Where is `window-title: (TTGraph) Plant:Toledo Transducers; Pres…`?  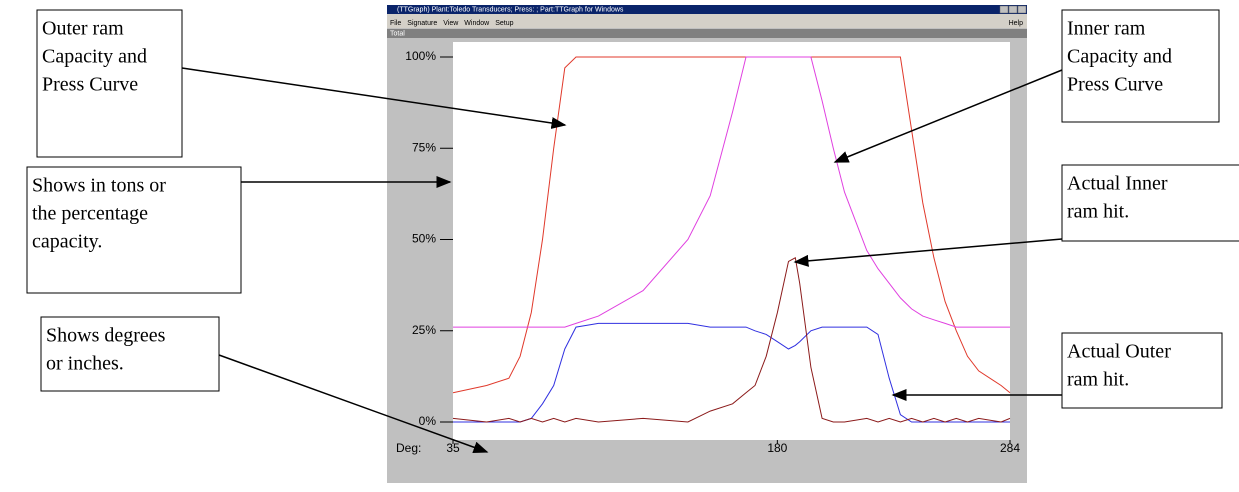 window-title: (TTGraph) Plant:Toledo Transducers; Pres… is located at coordinates (510, 9).